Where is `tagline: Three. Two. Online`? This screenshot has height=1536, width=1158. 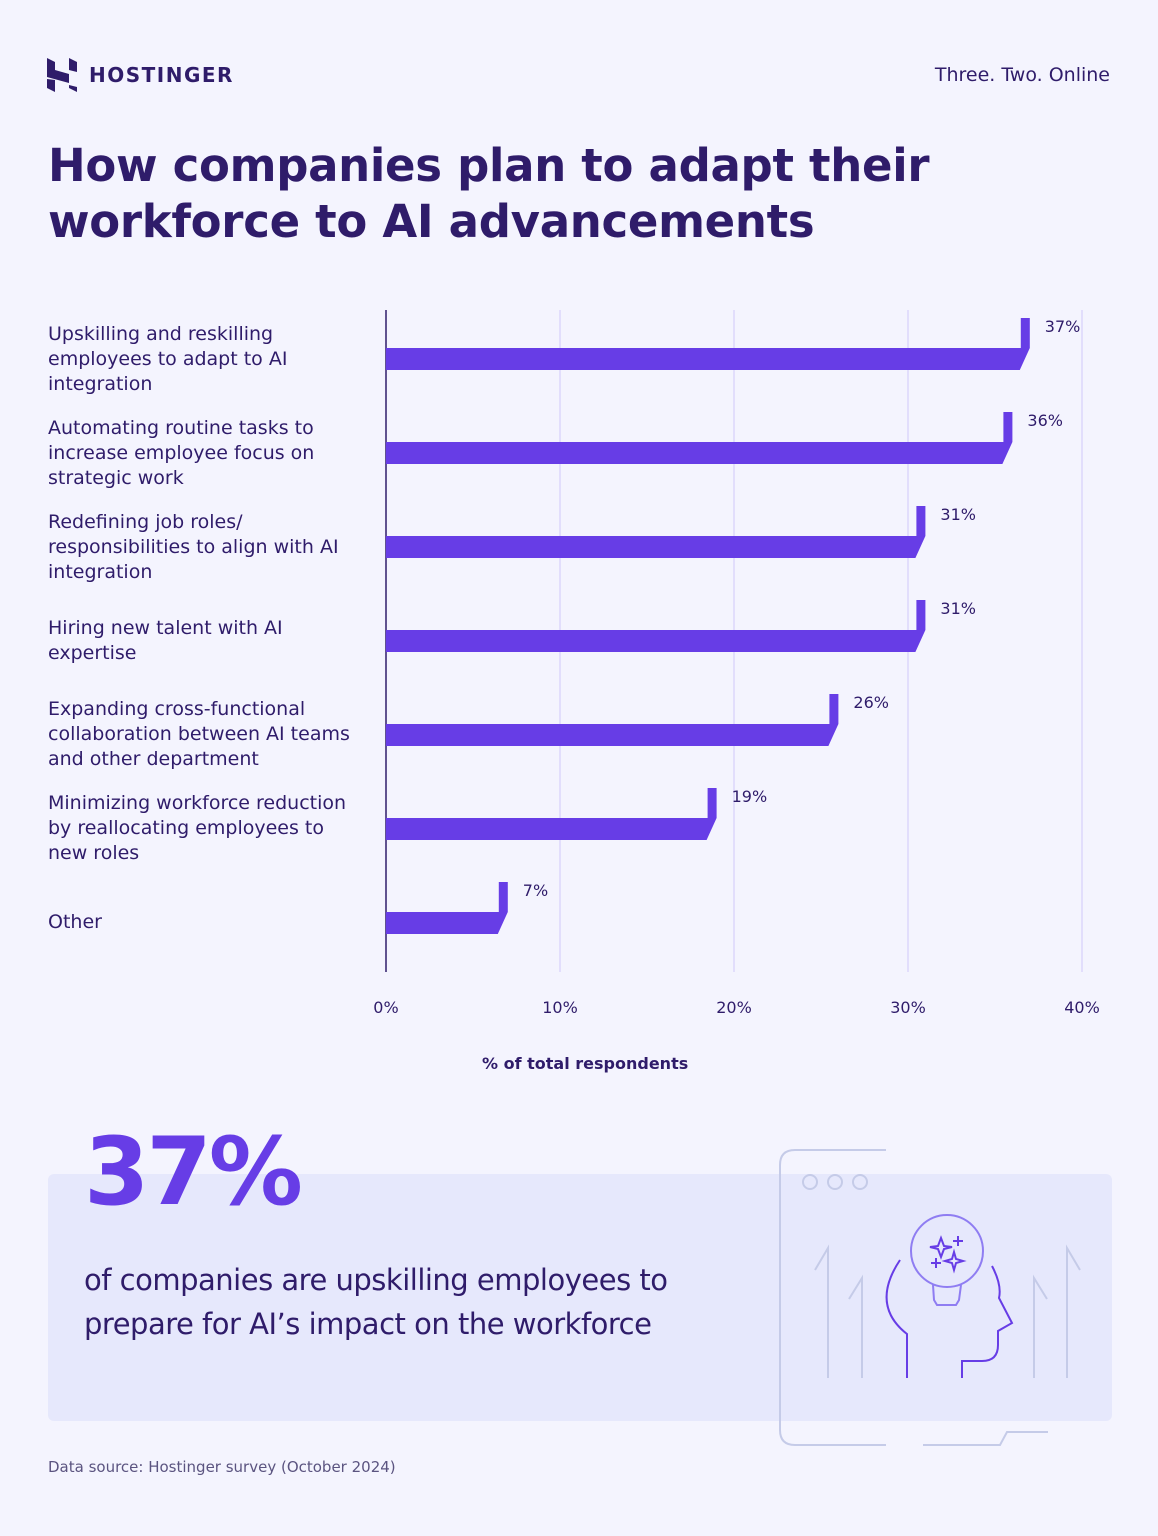 tagline: Three. Two. Online is located at coordinates (1022, 75).